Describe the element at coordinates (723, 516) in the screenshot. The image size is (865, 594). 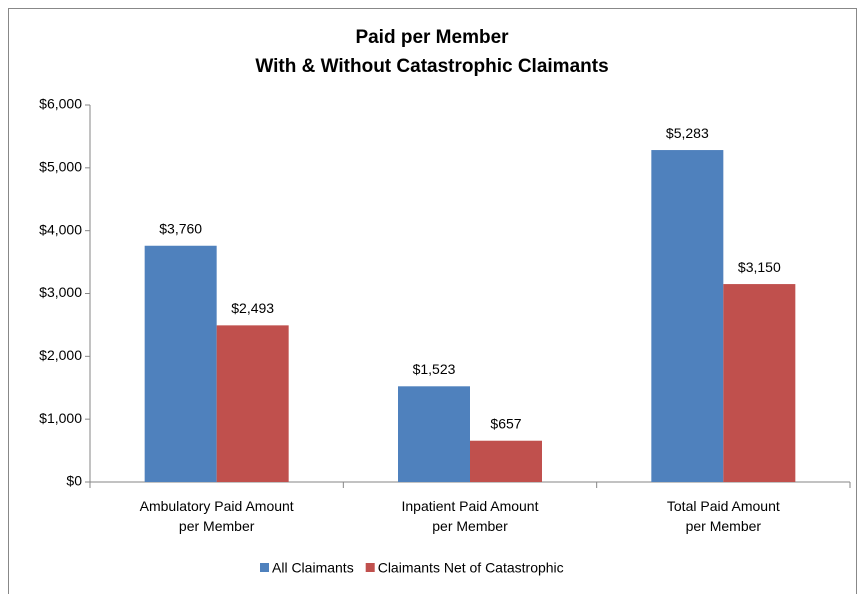
I see `x-tick-label: Total Paid Amount per Member` at that location.